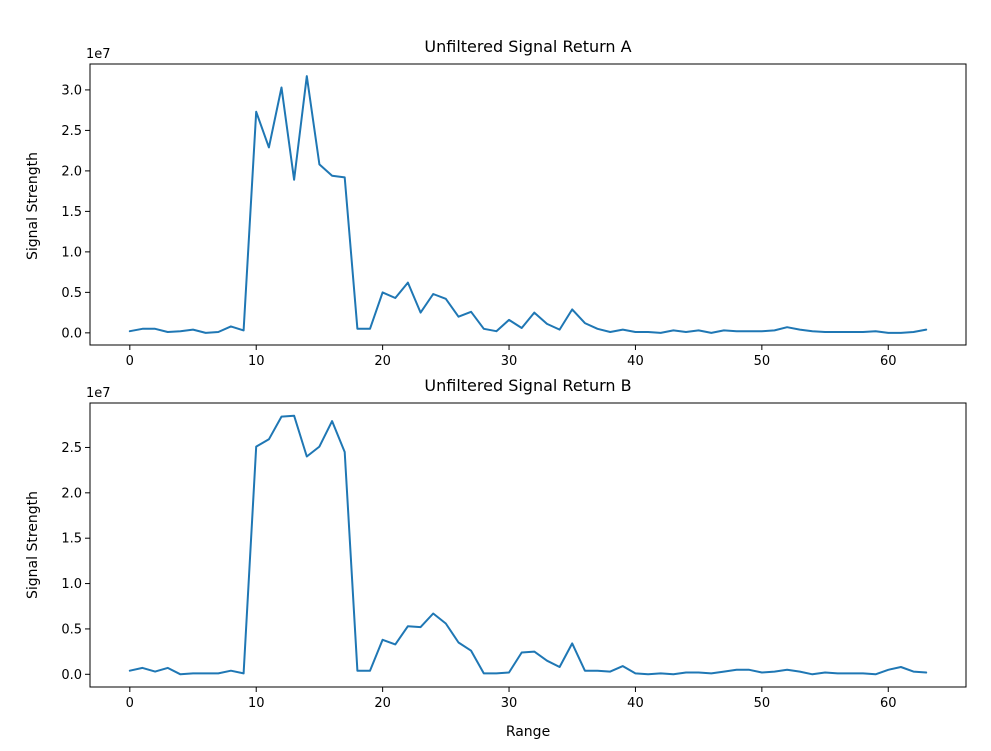  I want to click on subplot-b-y-axis-label: Signal Strength, so click(33, 545).